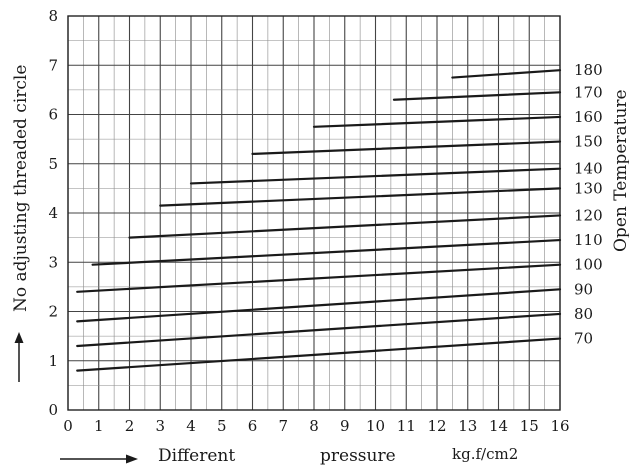  I want to click on x-tick-label: 9, so click(345, 426).